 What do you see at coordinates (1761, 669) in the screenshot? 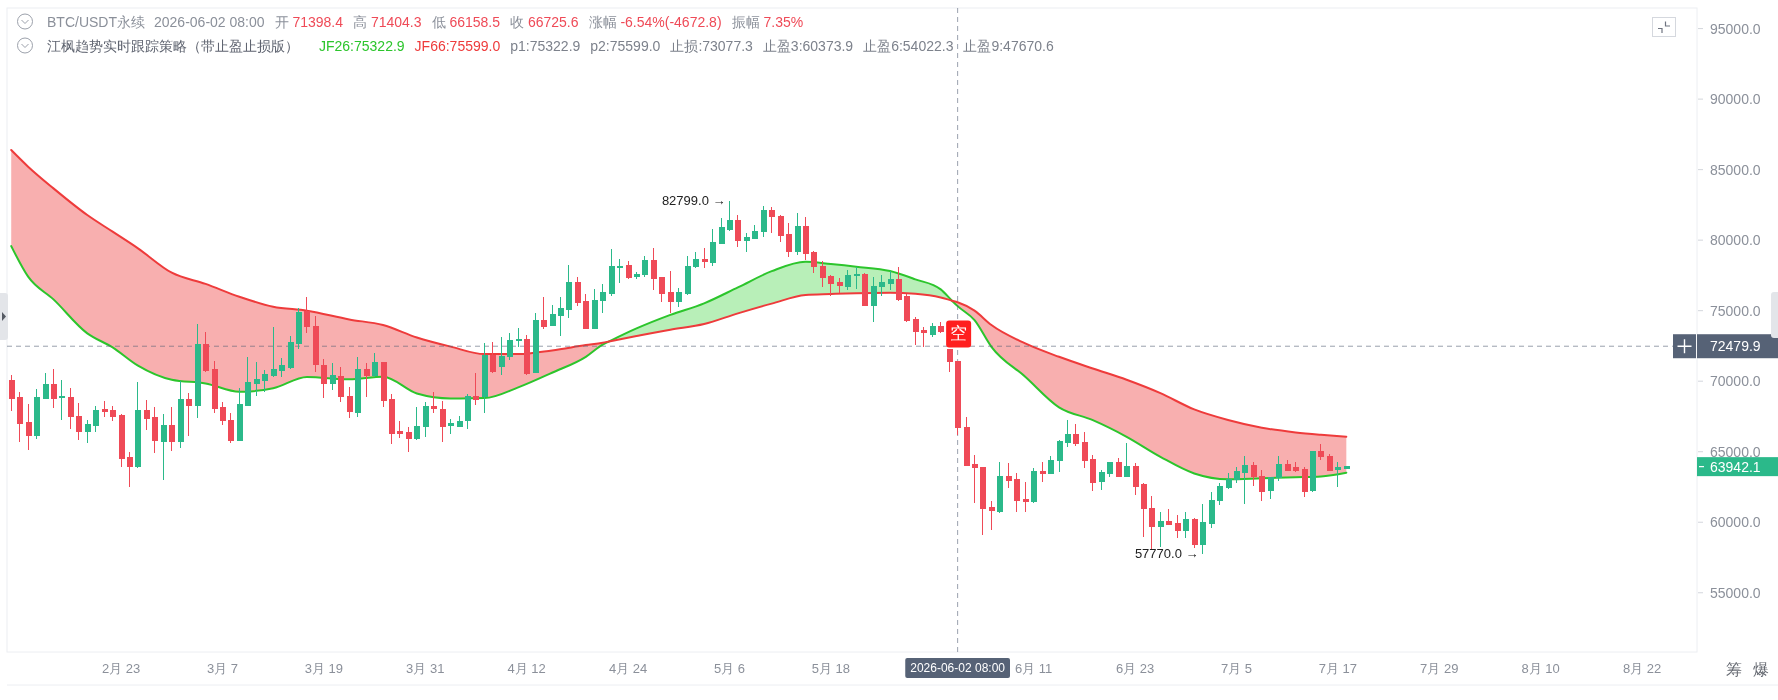
I see `text: 爆` at bounding box center [1761, 669].